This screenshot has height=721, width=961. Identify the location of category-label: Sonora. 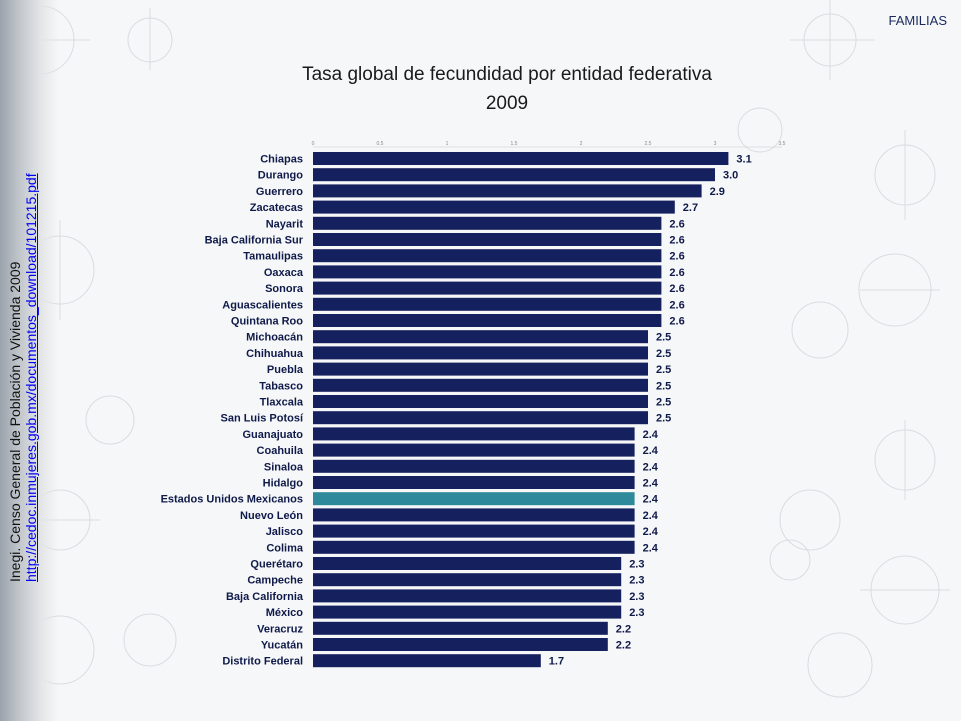
(284, 289).